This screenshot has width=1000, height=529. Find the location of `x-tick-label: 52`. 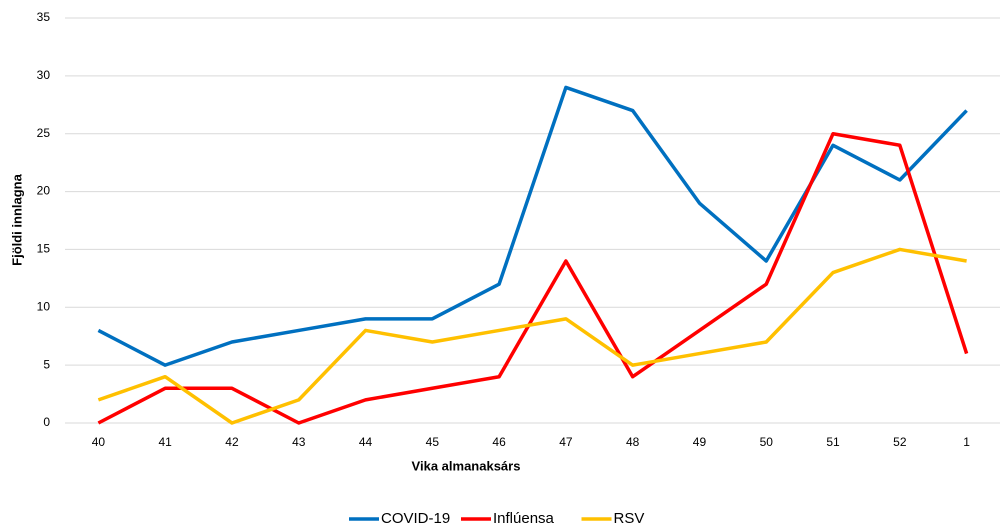

x-tick-label: 52 is located at coordinates (900, 442).